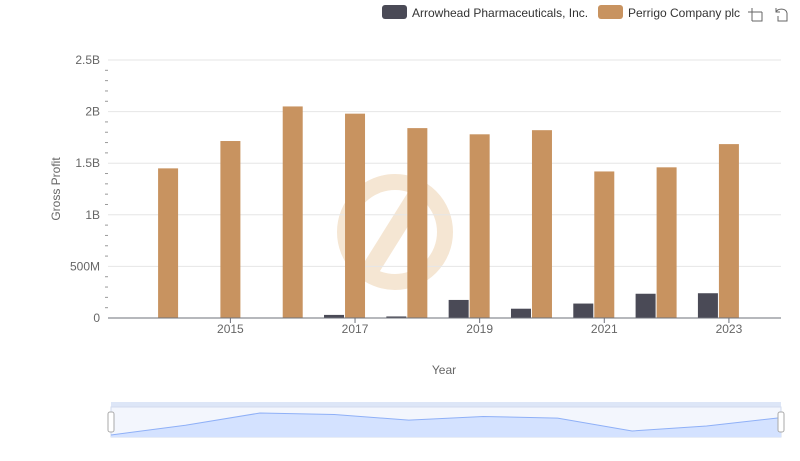 This screenshot has width=800, height=461. Describe the element at coordinates (87, 60) in the screenshot. I see `y-tick-label: 2.5B` at that location.